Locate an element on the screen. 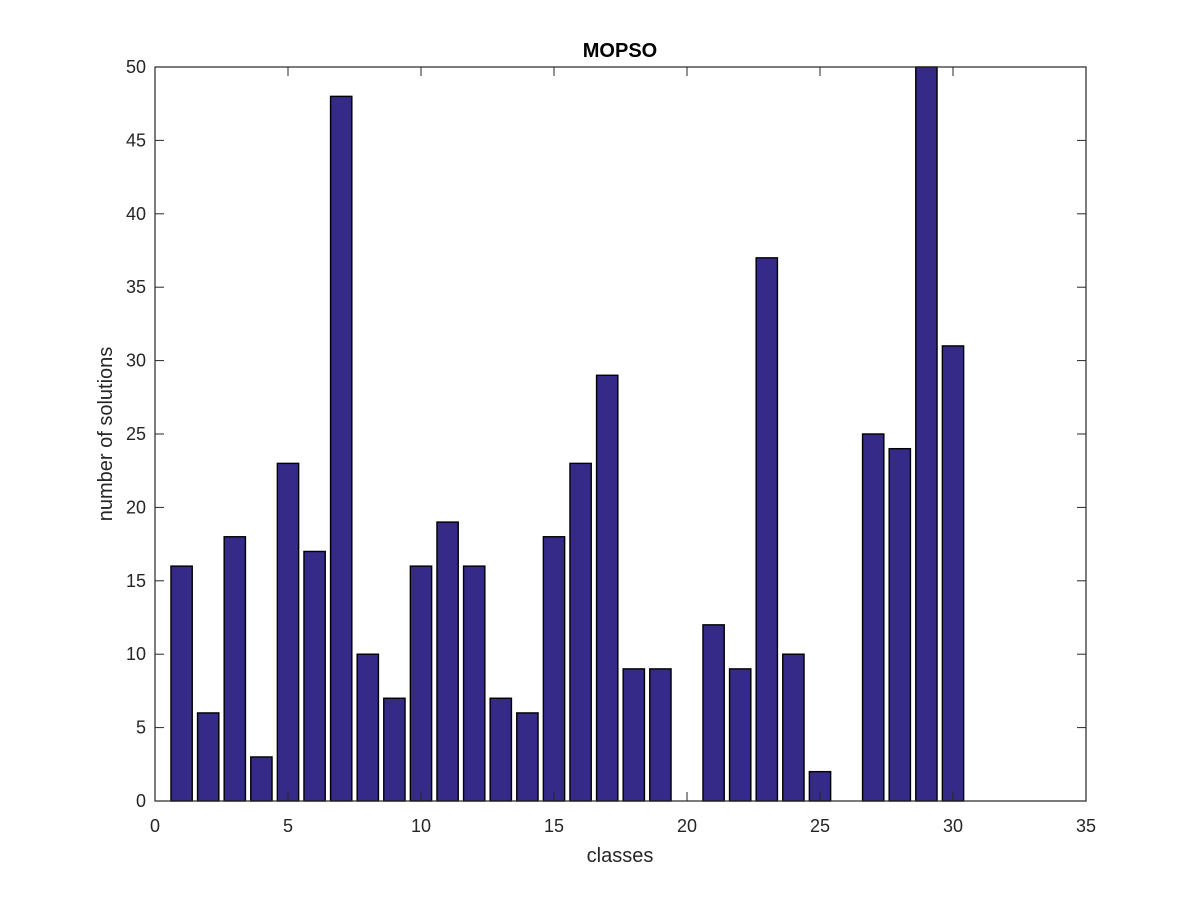  y-tick-label: 15 is located at coordinates (136, 581).